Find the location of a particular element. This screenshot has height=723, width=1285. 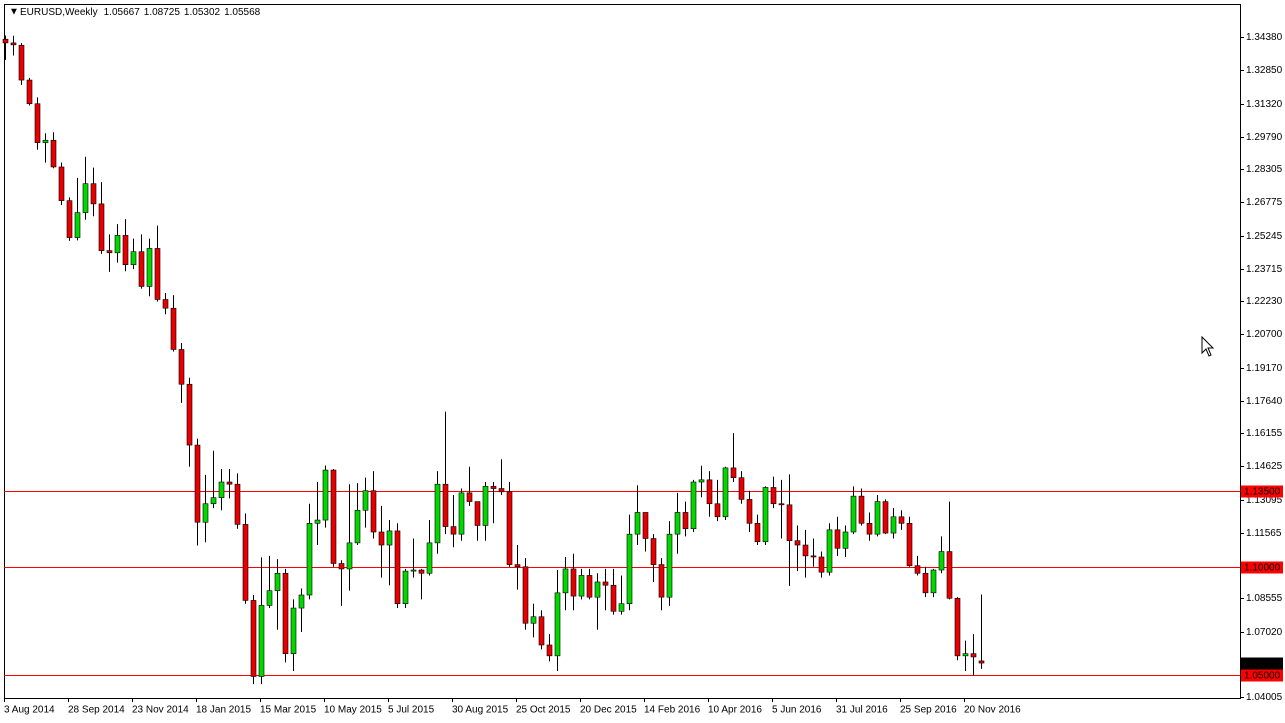

y-tick-label: 1.23715 is located at coordinates (1264, 269).